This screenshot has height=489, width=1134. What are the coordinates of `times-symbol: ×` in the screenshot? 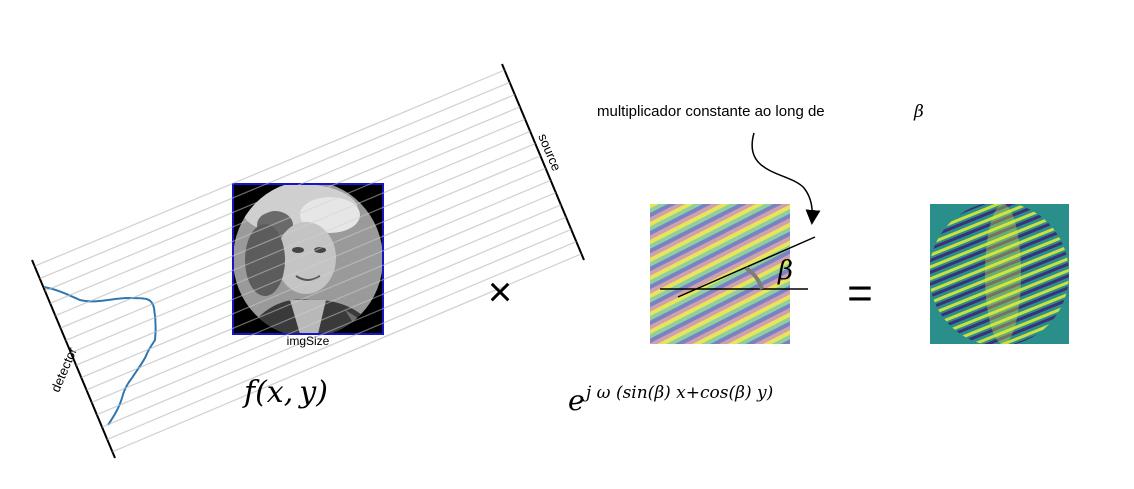 It's located at (500, 291).